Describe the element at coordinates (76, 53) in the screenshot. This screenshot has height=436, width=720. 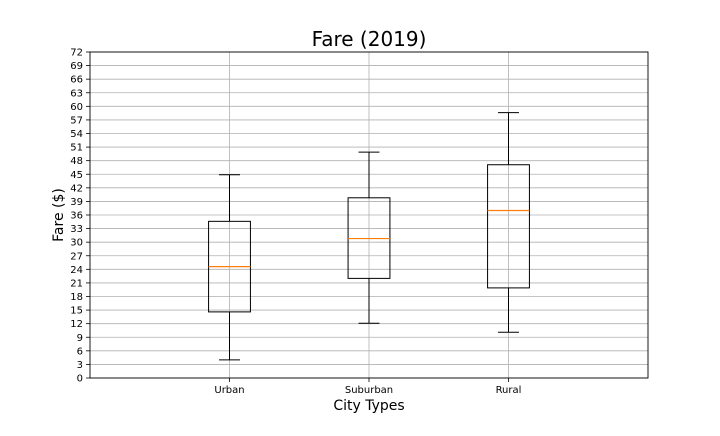
I see `y-tick-label: 72` at that location.